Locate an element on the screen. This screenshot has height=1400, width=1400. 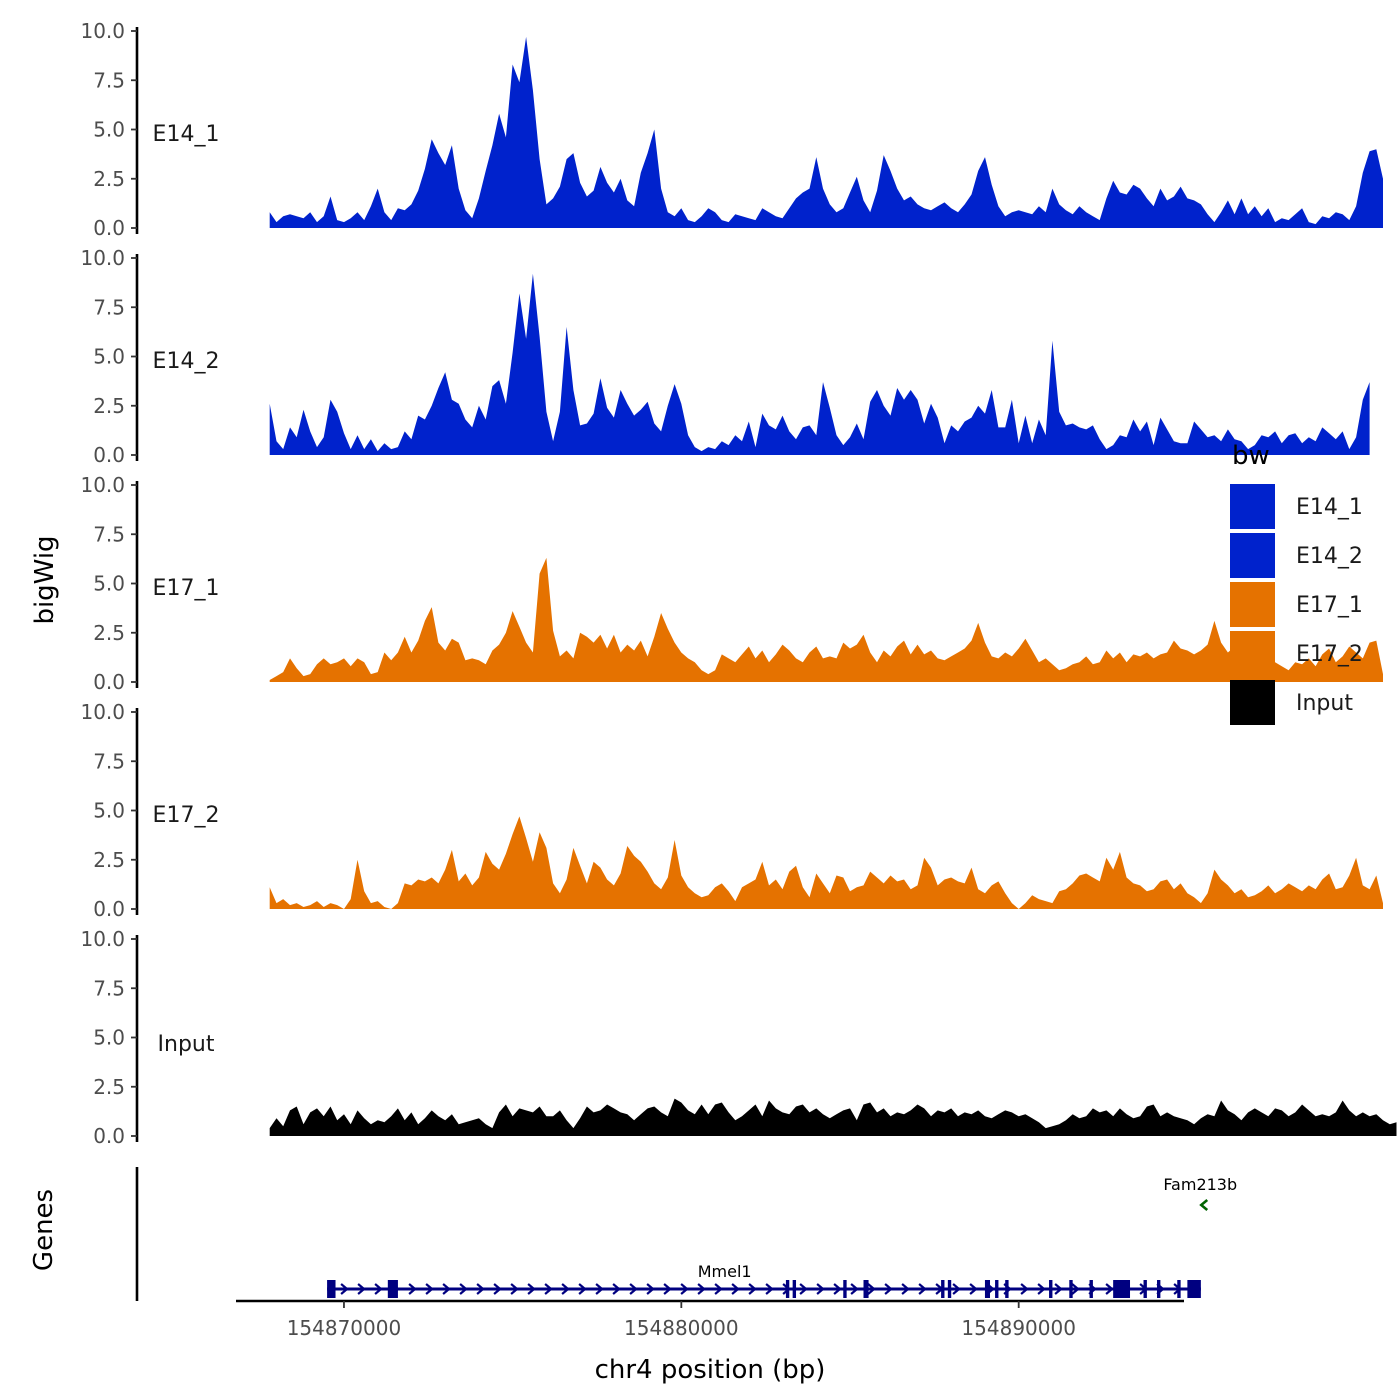
coverage-area-input is located at coordinates (833, 1117).